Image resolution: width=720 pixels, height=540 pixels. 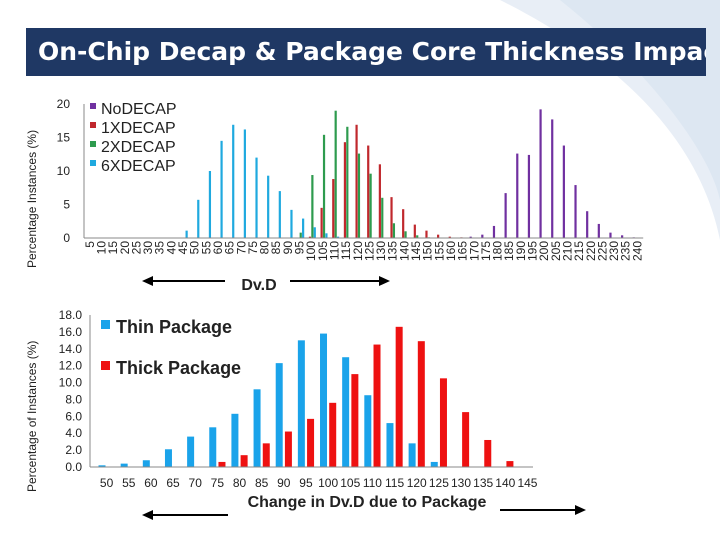 I want to click on decap-chart-xtick-label: 180, so click(x=498, y=251).